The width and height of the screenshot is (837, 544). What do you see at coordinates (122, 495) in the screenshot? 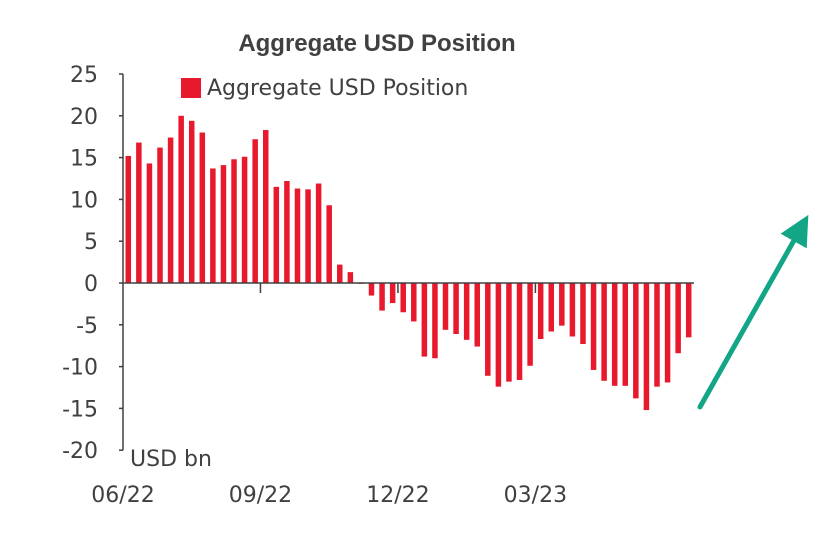
I see `x-tick-label: 06/22` at bounding box center [122, 495].